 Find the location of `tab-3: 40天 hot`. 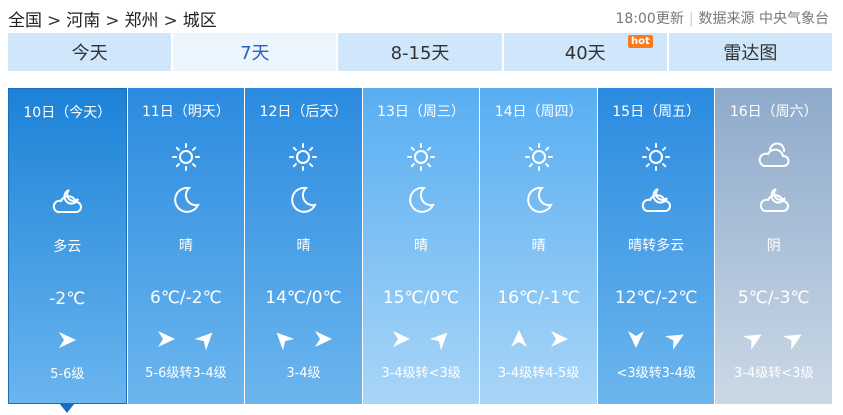

tab-3: 40天 hot is located at coordinates (585, 52).